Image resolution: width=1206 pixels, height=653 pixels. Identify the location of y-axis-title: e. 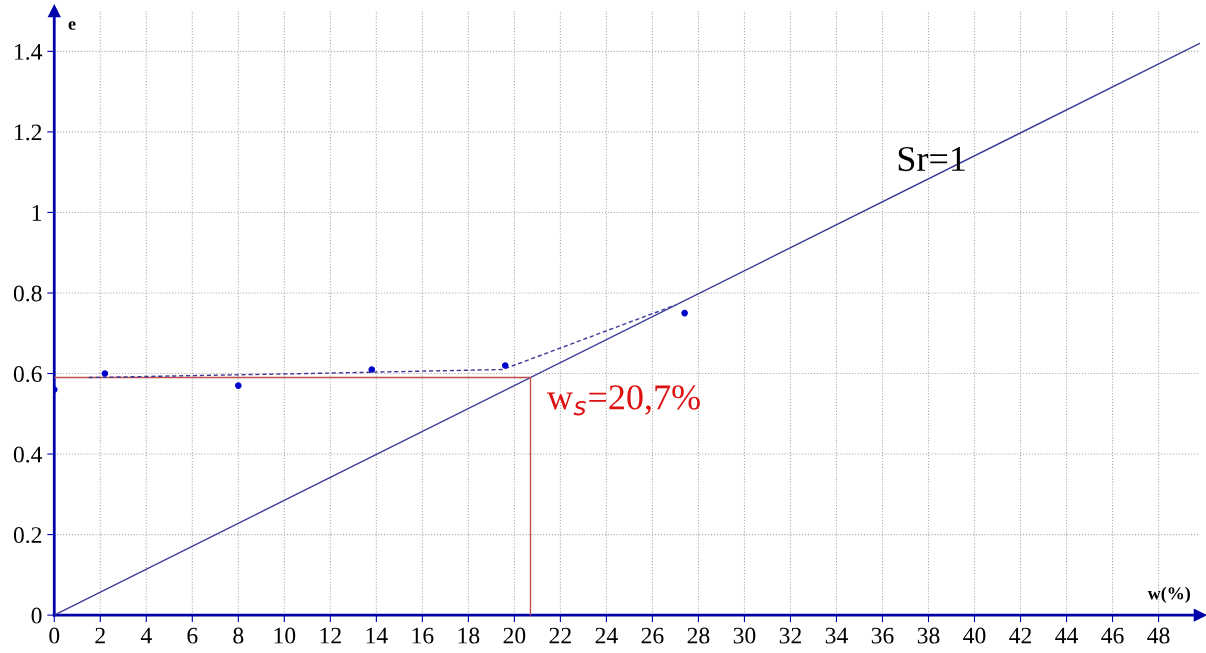
(72, 25).